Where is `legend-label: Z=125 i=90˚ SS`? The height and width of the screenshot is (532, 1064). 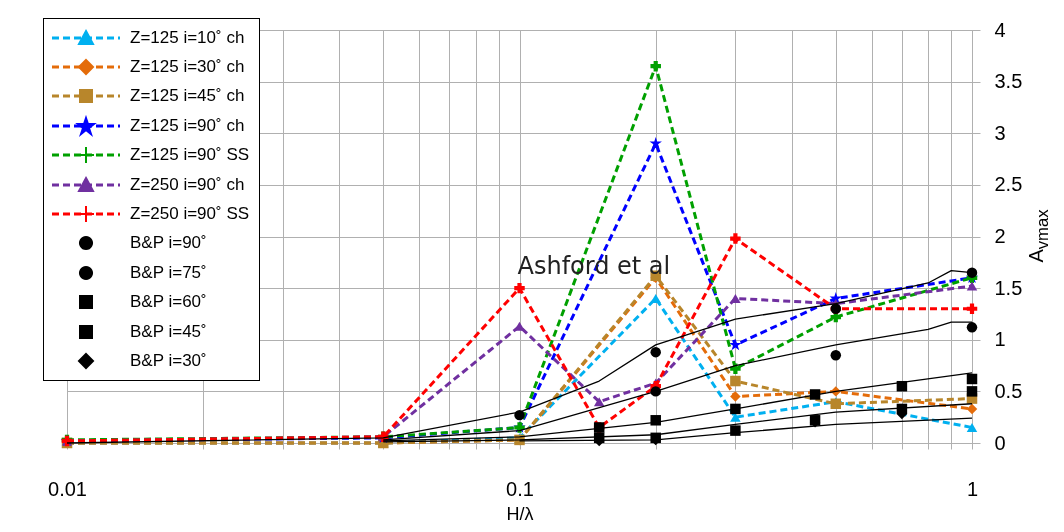 legend-label: Z=125 i=90˚ SS is located at coordinates (190, 155).